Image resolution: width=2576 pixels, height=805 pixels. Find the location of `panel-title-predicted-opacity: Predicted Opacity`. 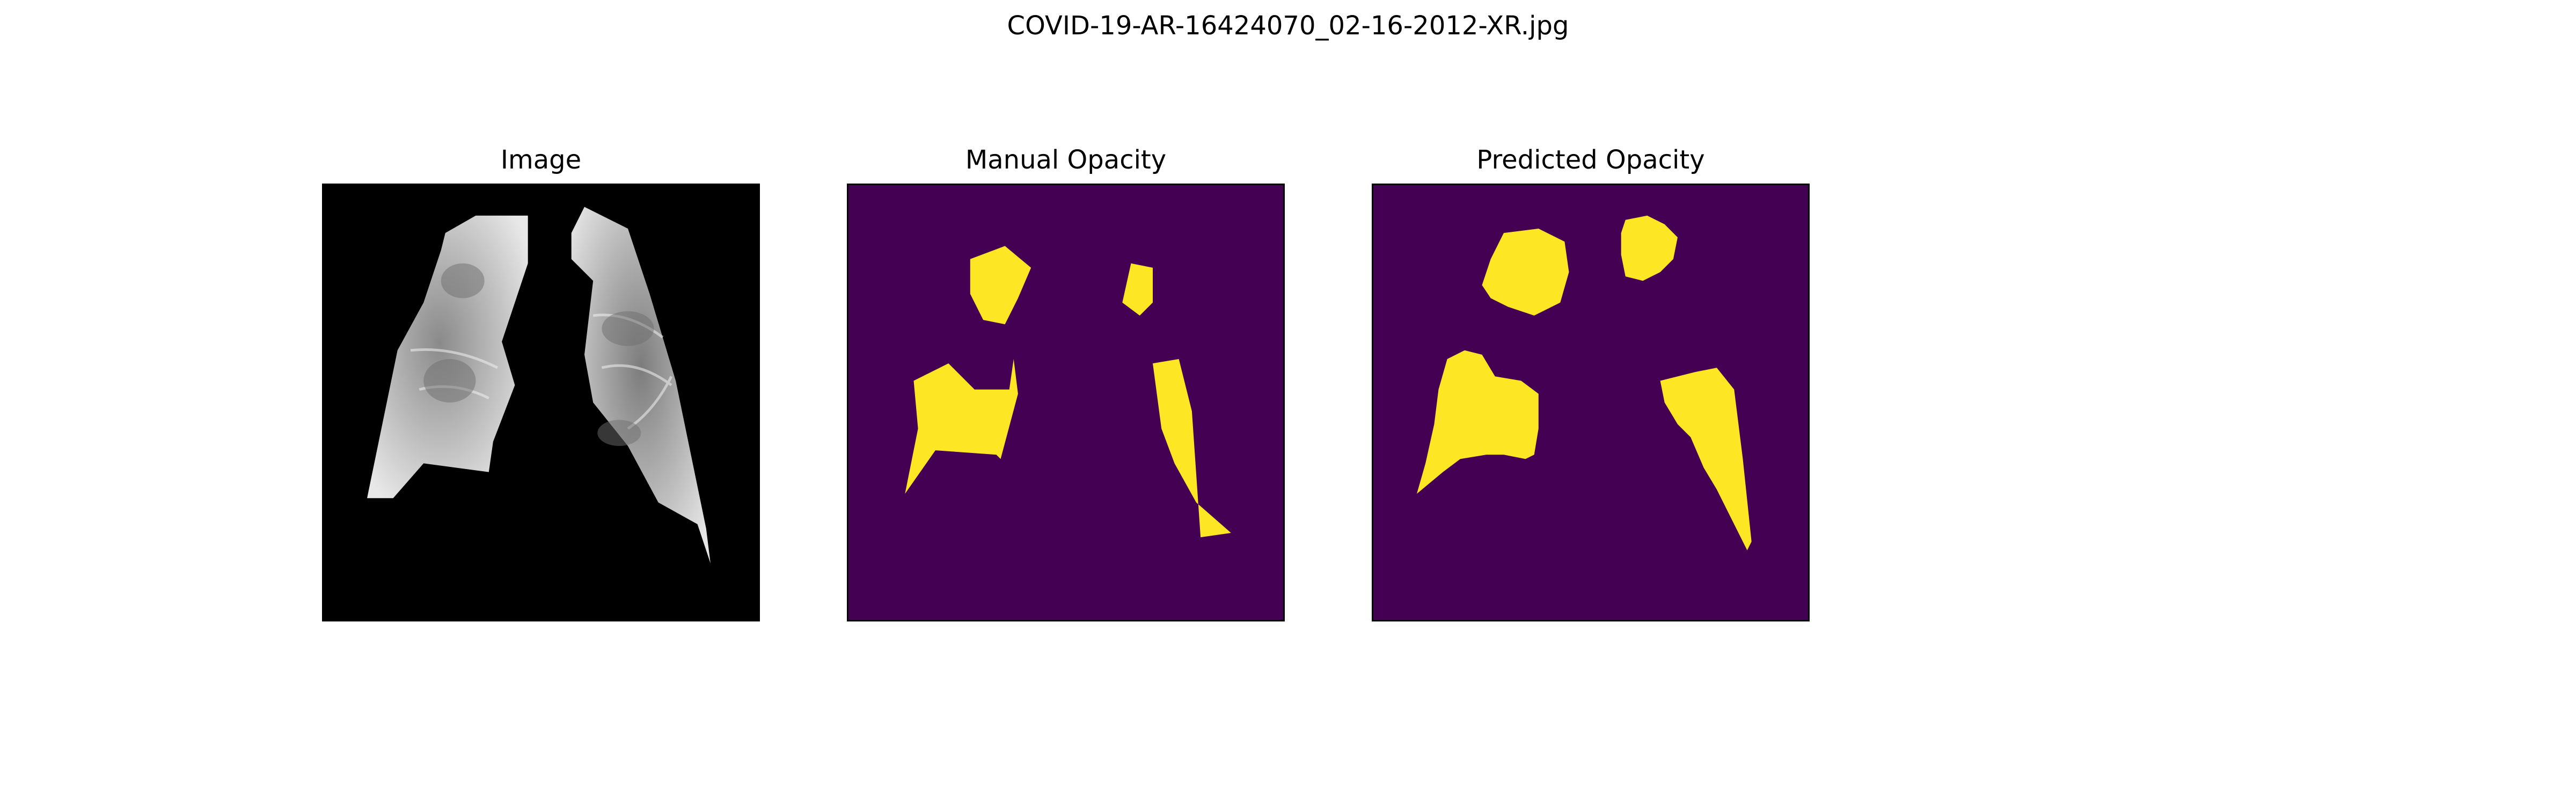

panel-title-predicted-opacity: Predicted Opacity is located at coordinates (1590, 160).